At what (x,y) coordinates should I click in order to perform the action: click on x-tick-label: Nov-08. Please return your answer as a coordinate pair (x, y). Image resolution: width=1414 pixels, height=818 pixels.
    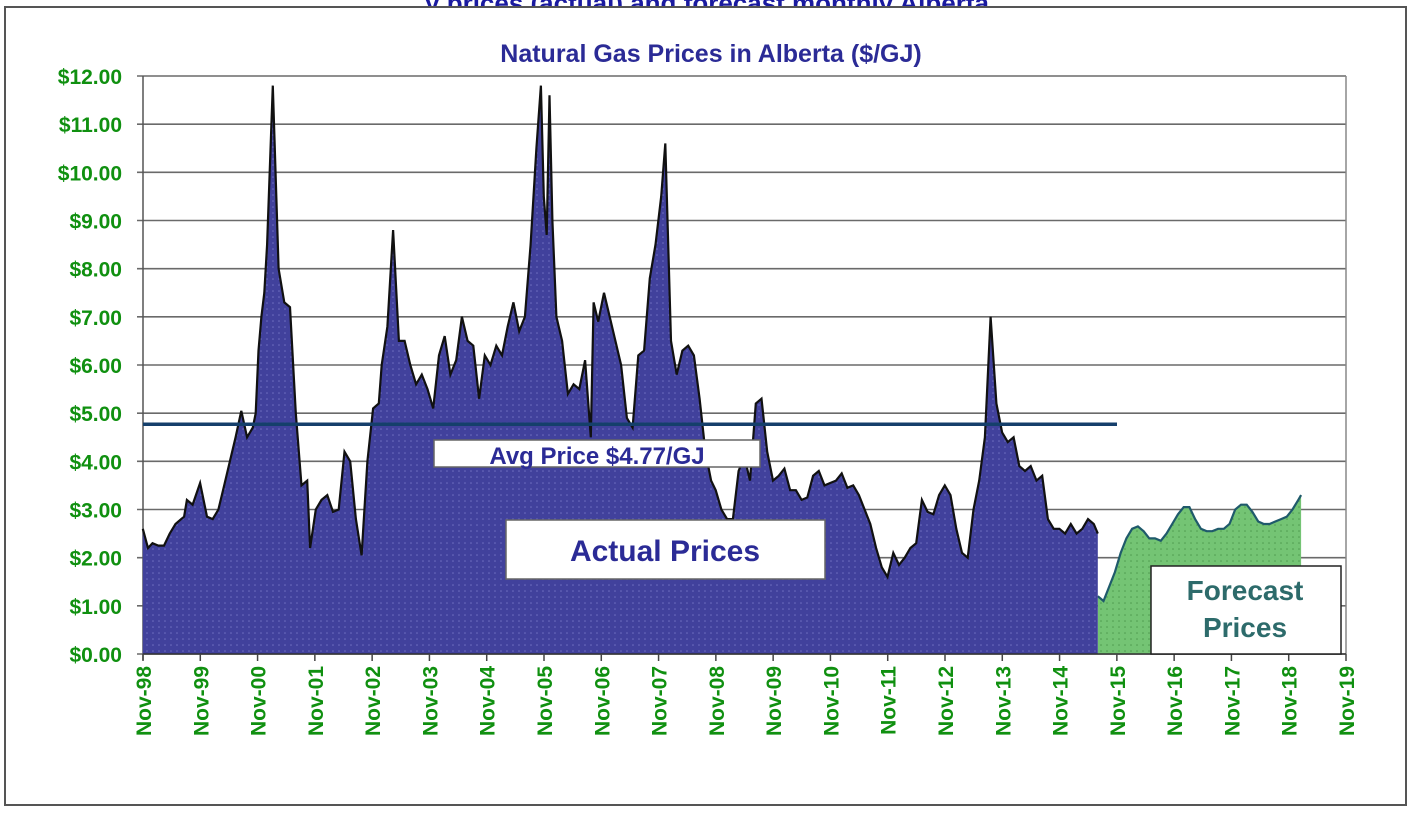
    Looking at the image, I should click on (717, 701).